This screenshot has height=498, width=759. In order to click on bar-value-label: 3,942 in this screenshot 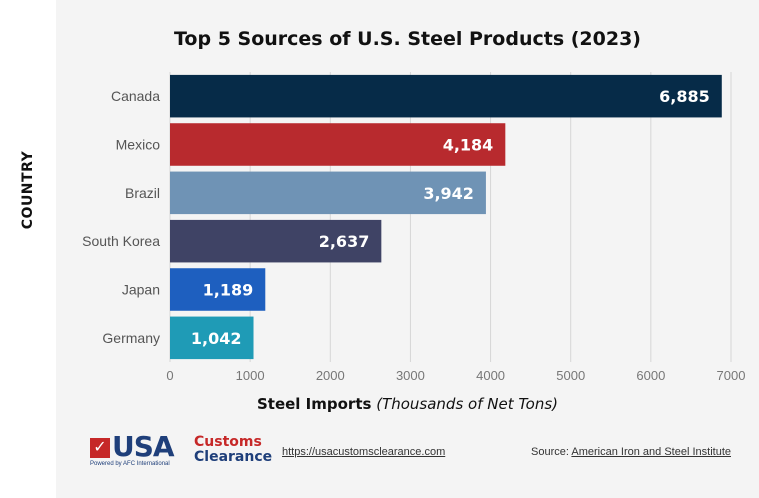, I will do `click(448, 193)`.